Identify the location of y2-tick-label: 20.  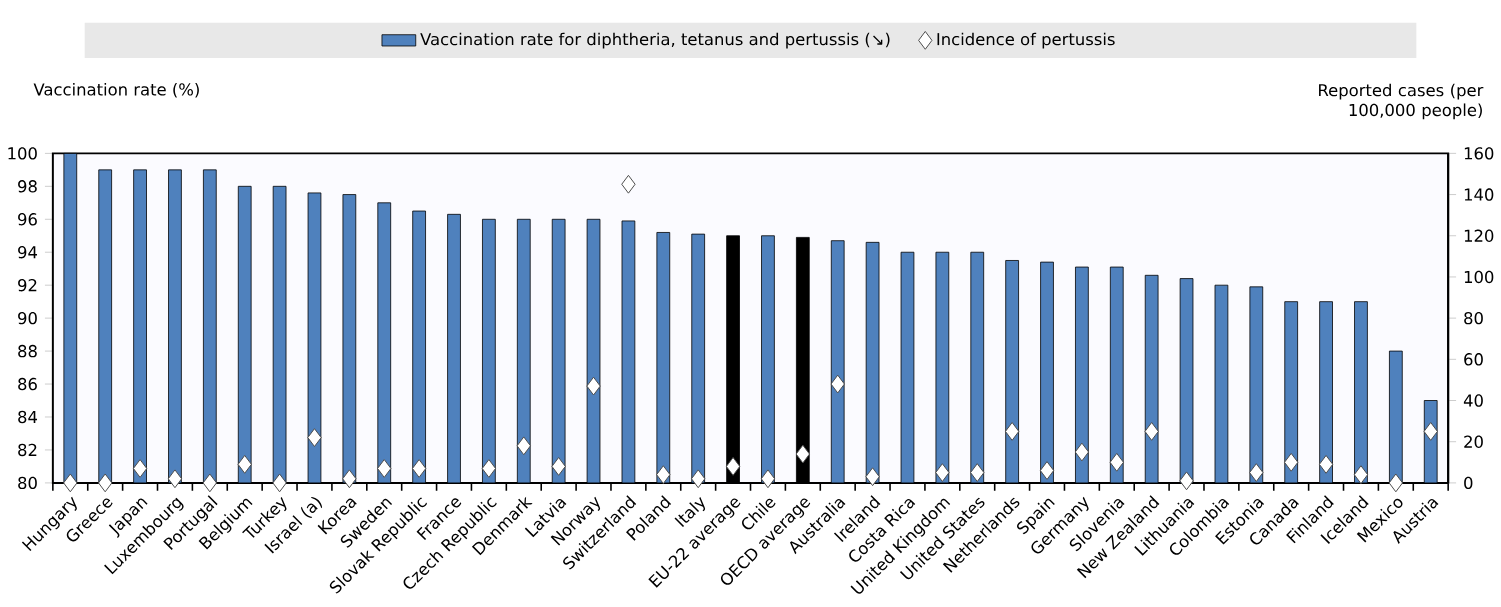
(1473, 442).